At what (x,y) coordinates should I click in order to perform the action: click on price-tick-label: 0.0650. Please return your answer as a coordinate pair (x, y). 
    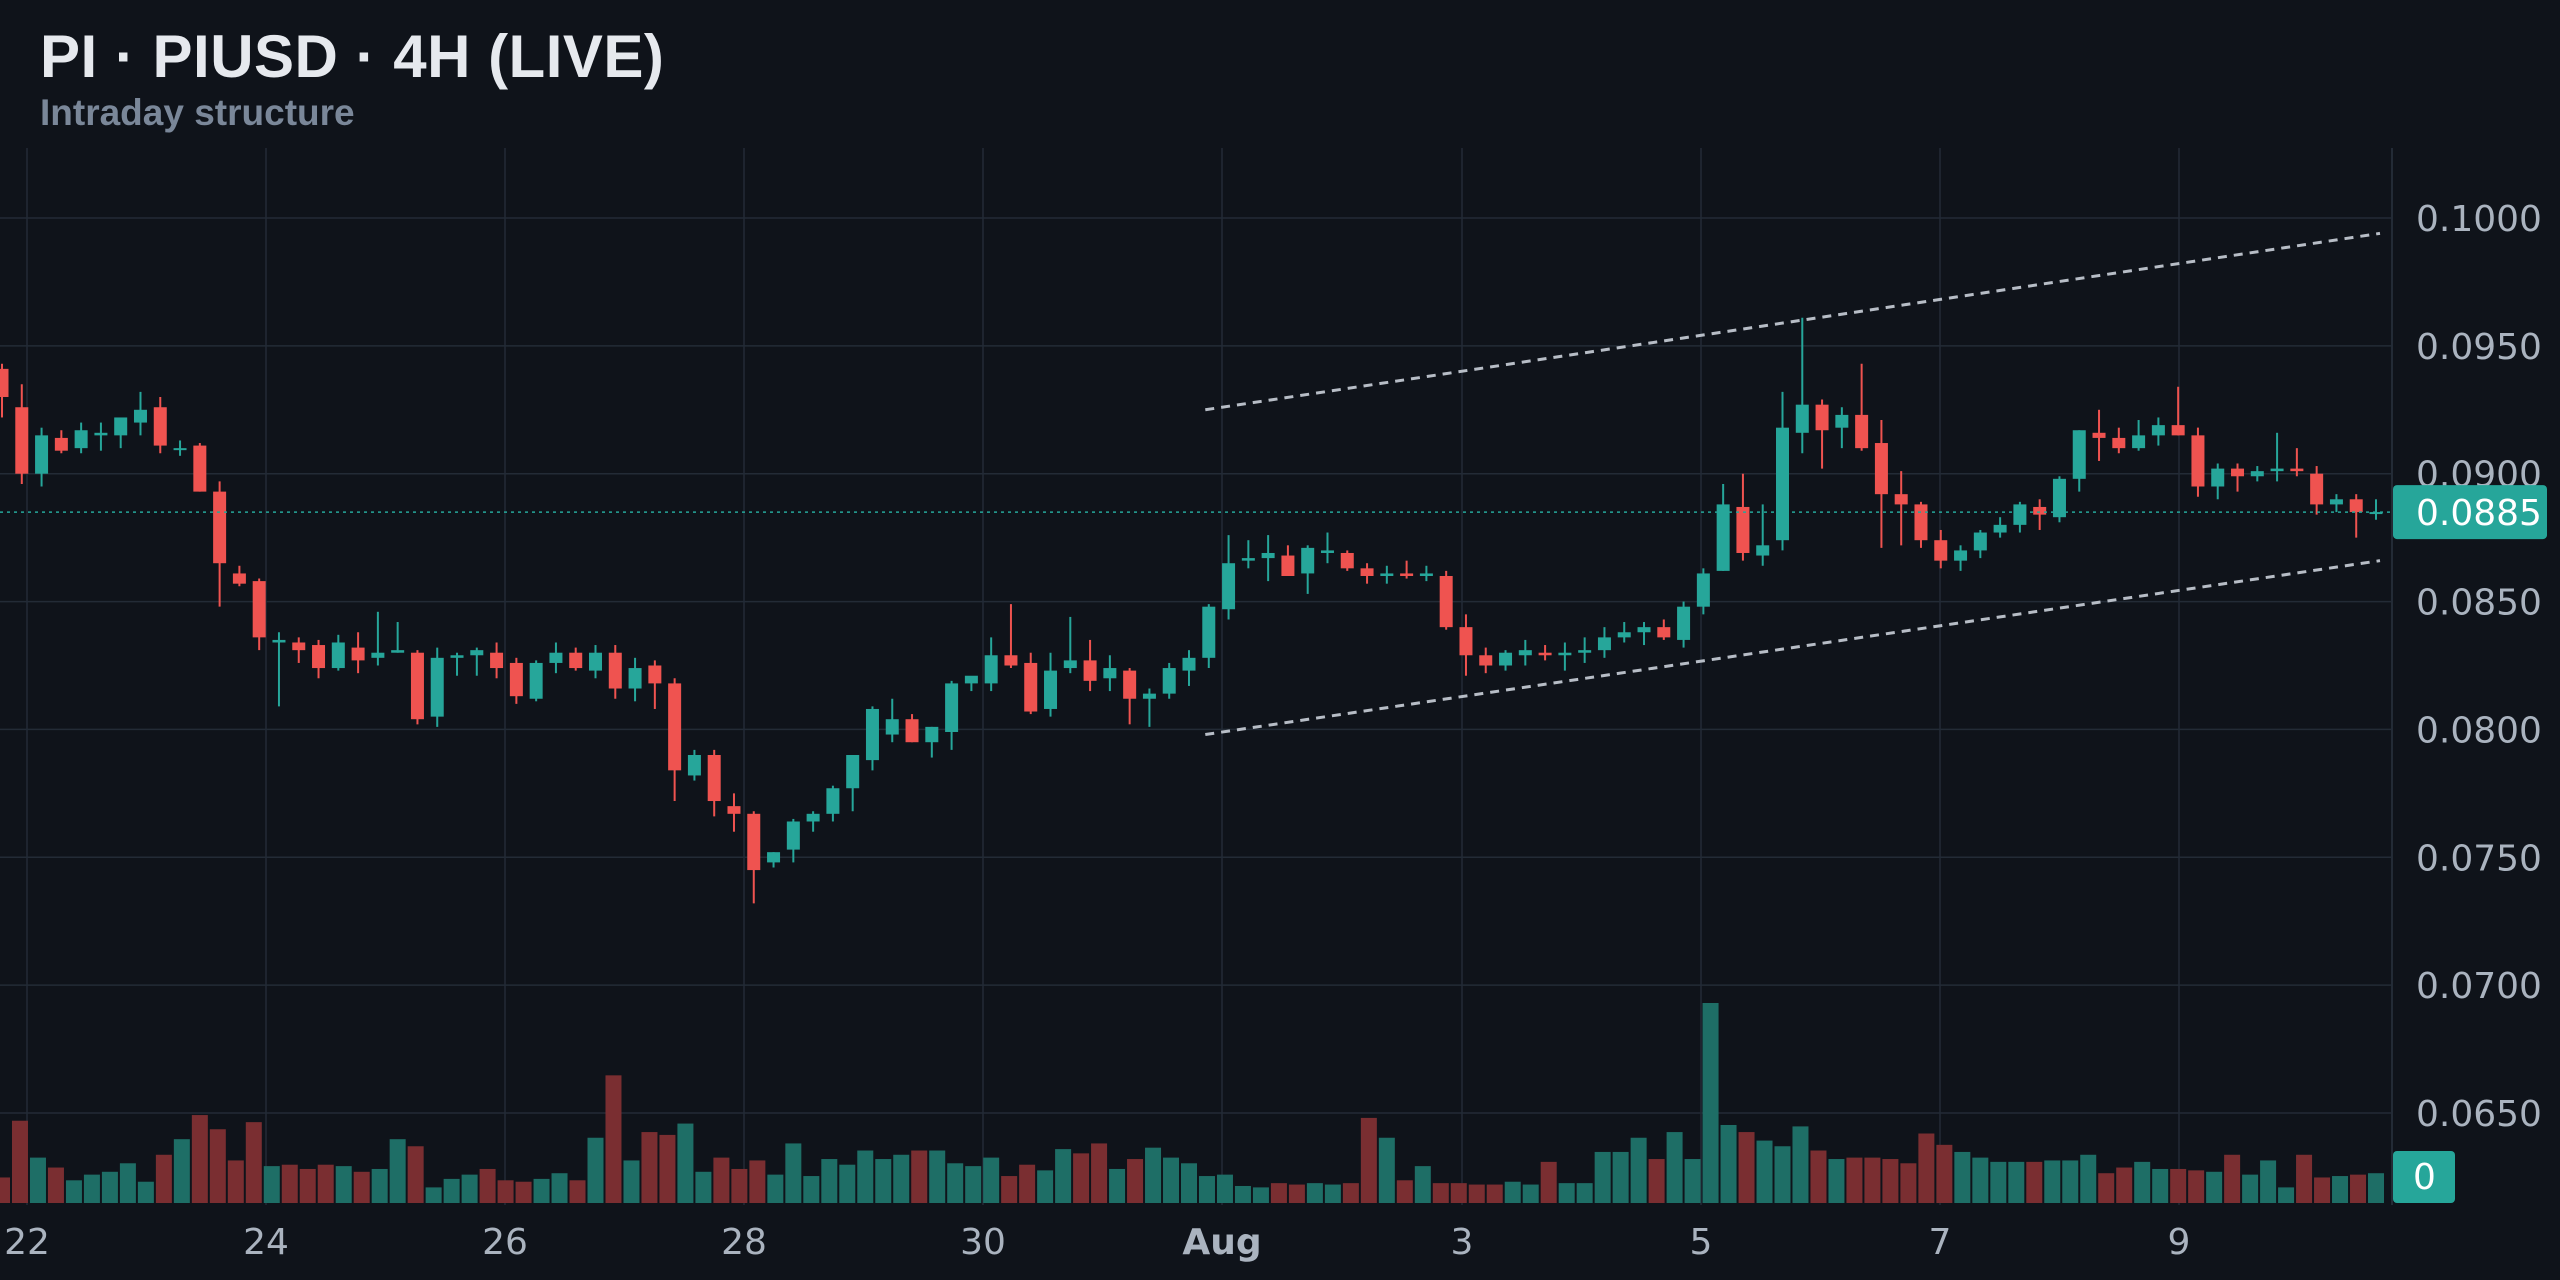
    Looking at the image, I should click on (2479, 1114).